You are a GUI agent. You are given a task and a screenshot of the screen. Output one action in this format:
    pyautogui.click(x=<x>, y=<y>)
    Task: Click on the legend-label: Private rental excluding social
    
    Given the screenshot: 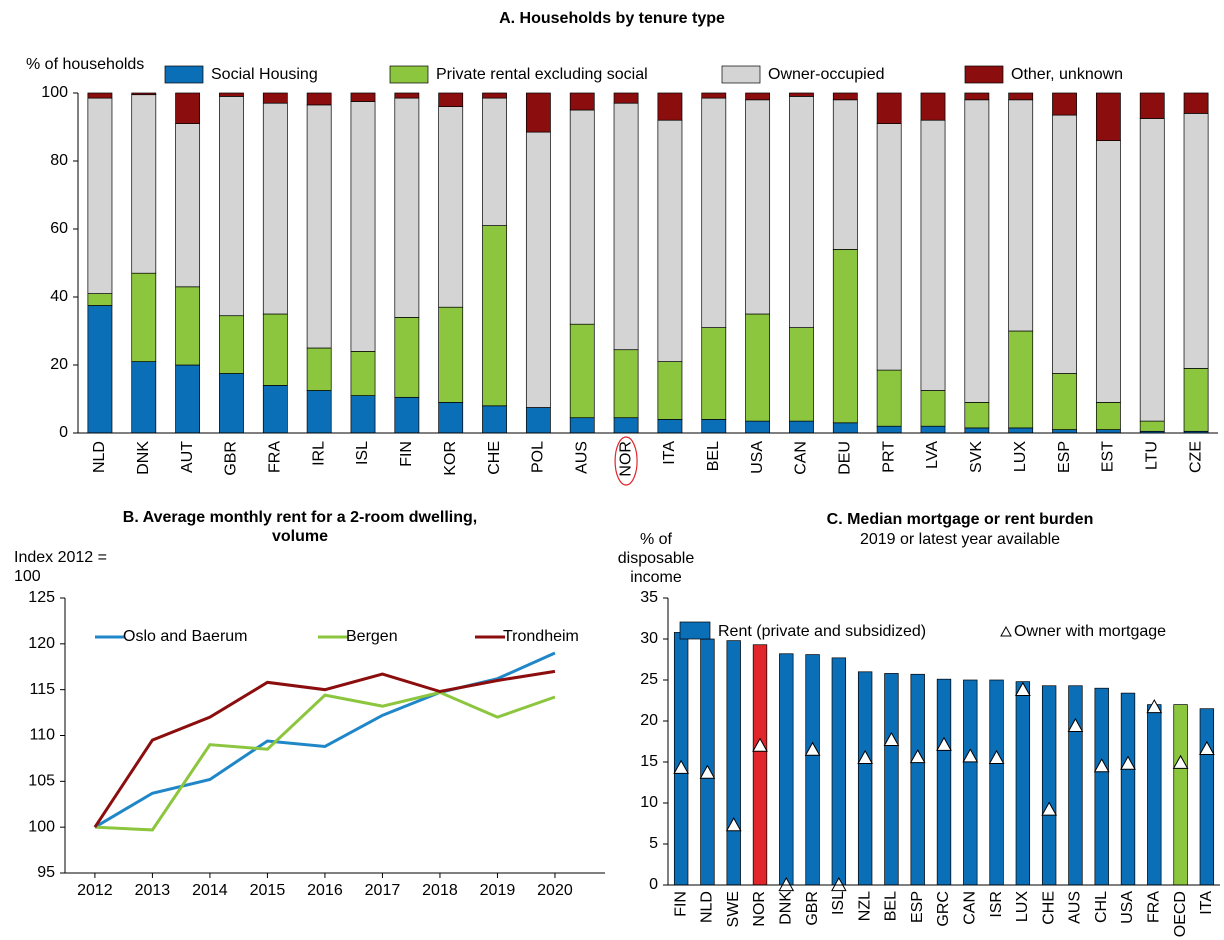 What is the action you would take?
    pyautogui.click(x=542, y=74)
    